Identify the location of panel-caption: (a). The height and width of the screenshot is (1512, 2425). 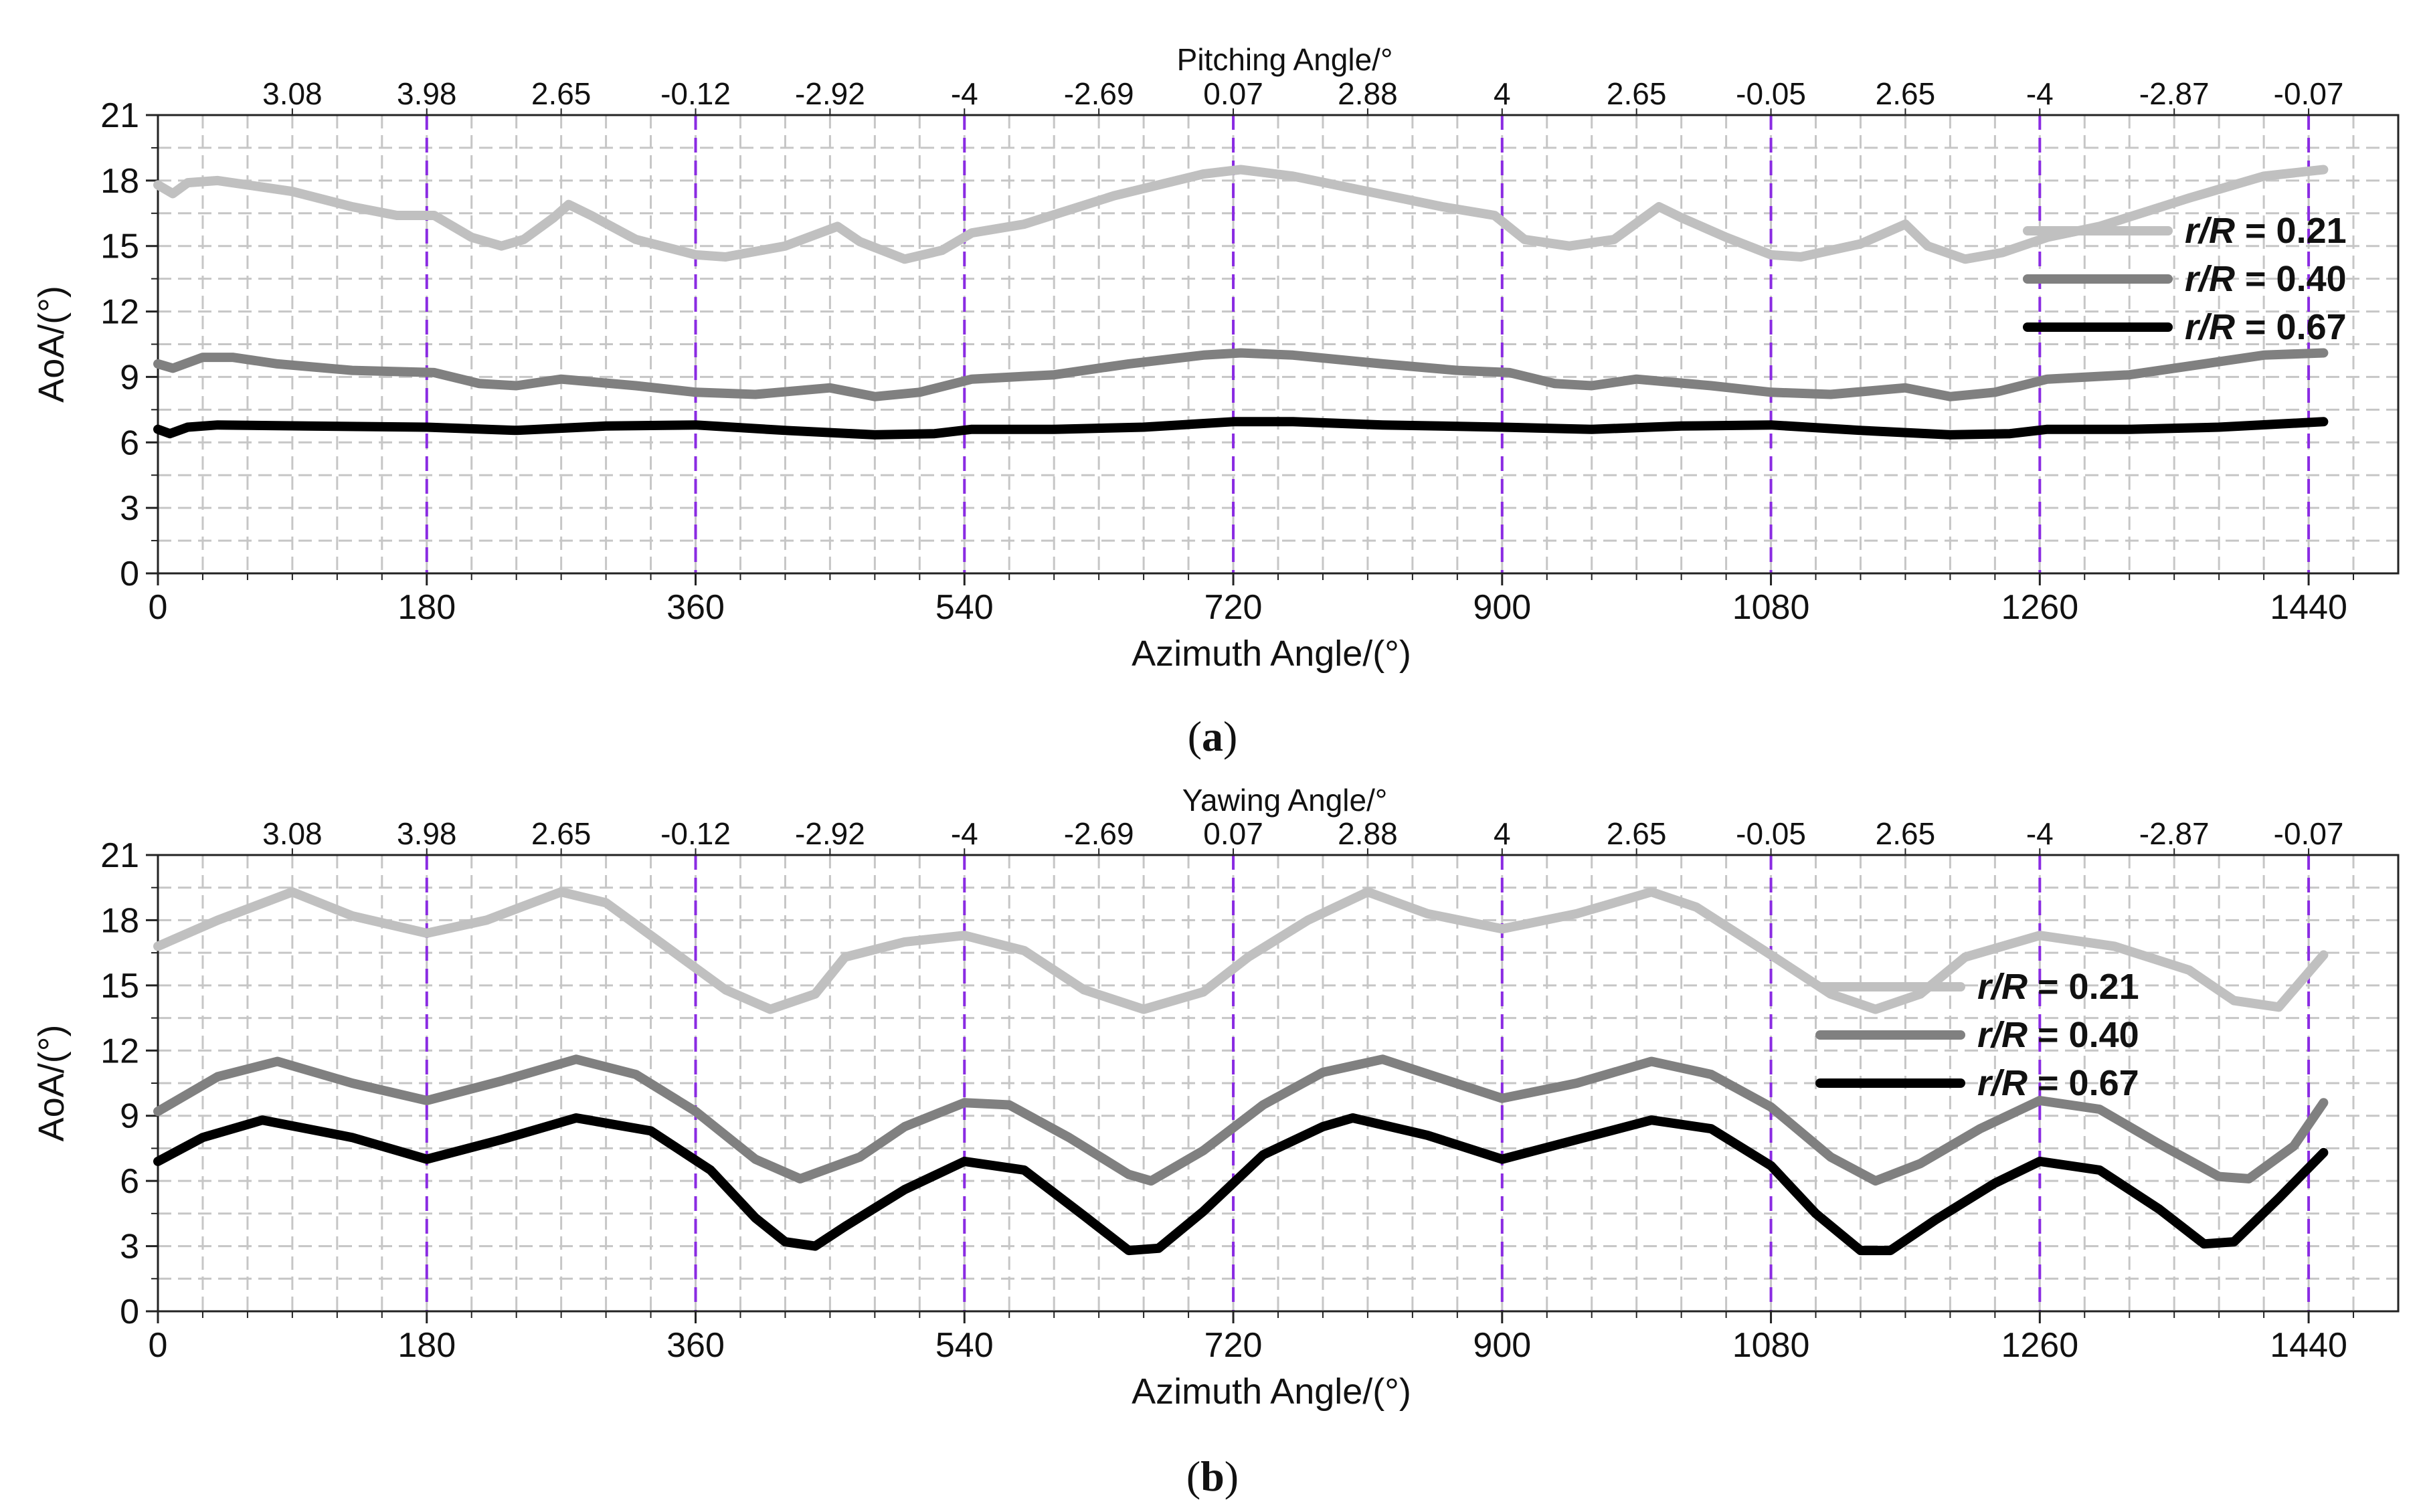
(1213, 736).